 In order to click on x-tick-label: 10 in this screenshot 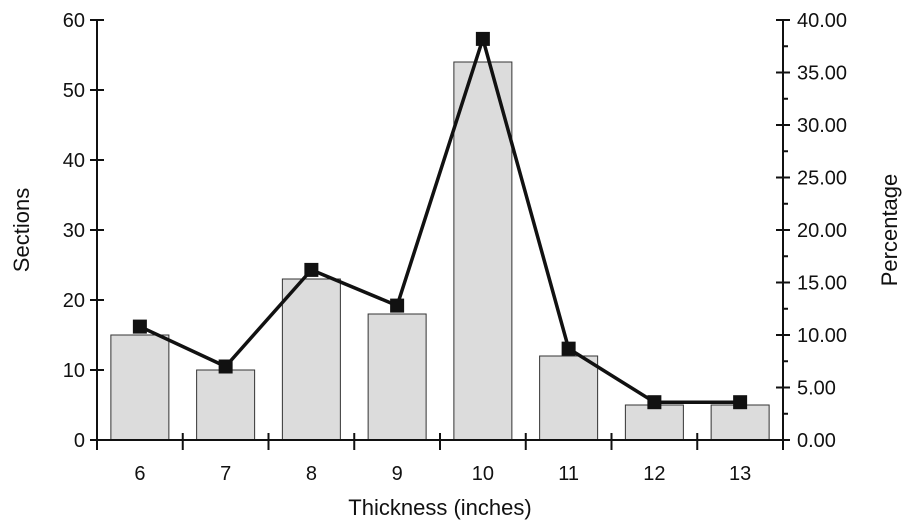, I will do `click(483, 474)`.